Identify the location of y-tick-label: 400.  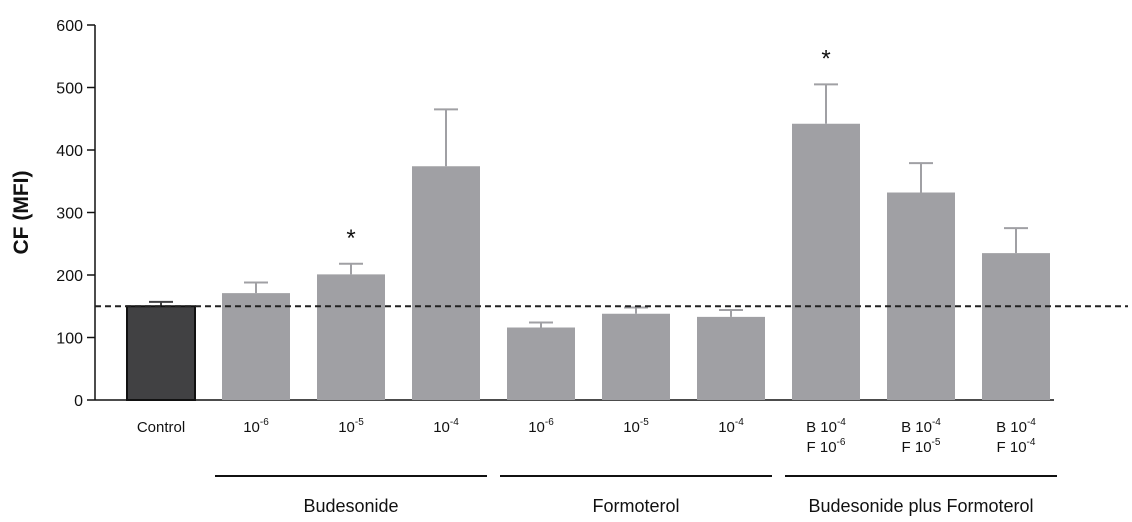
(69, 151).